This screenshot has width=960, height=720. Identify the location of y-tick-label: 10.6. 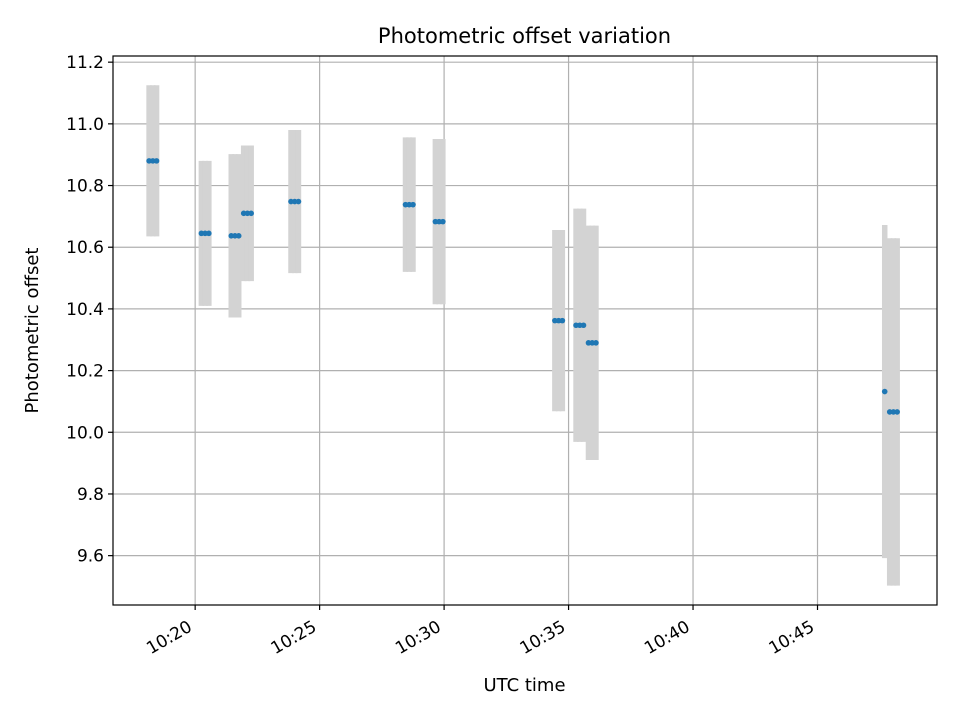
(85, 248).